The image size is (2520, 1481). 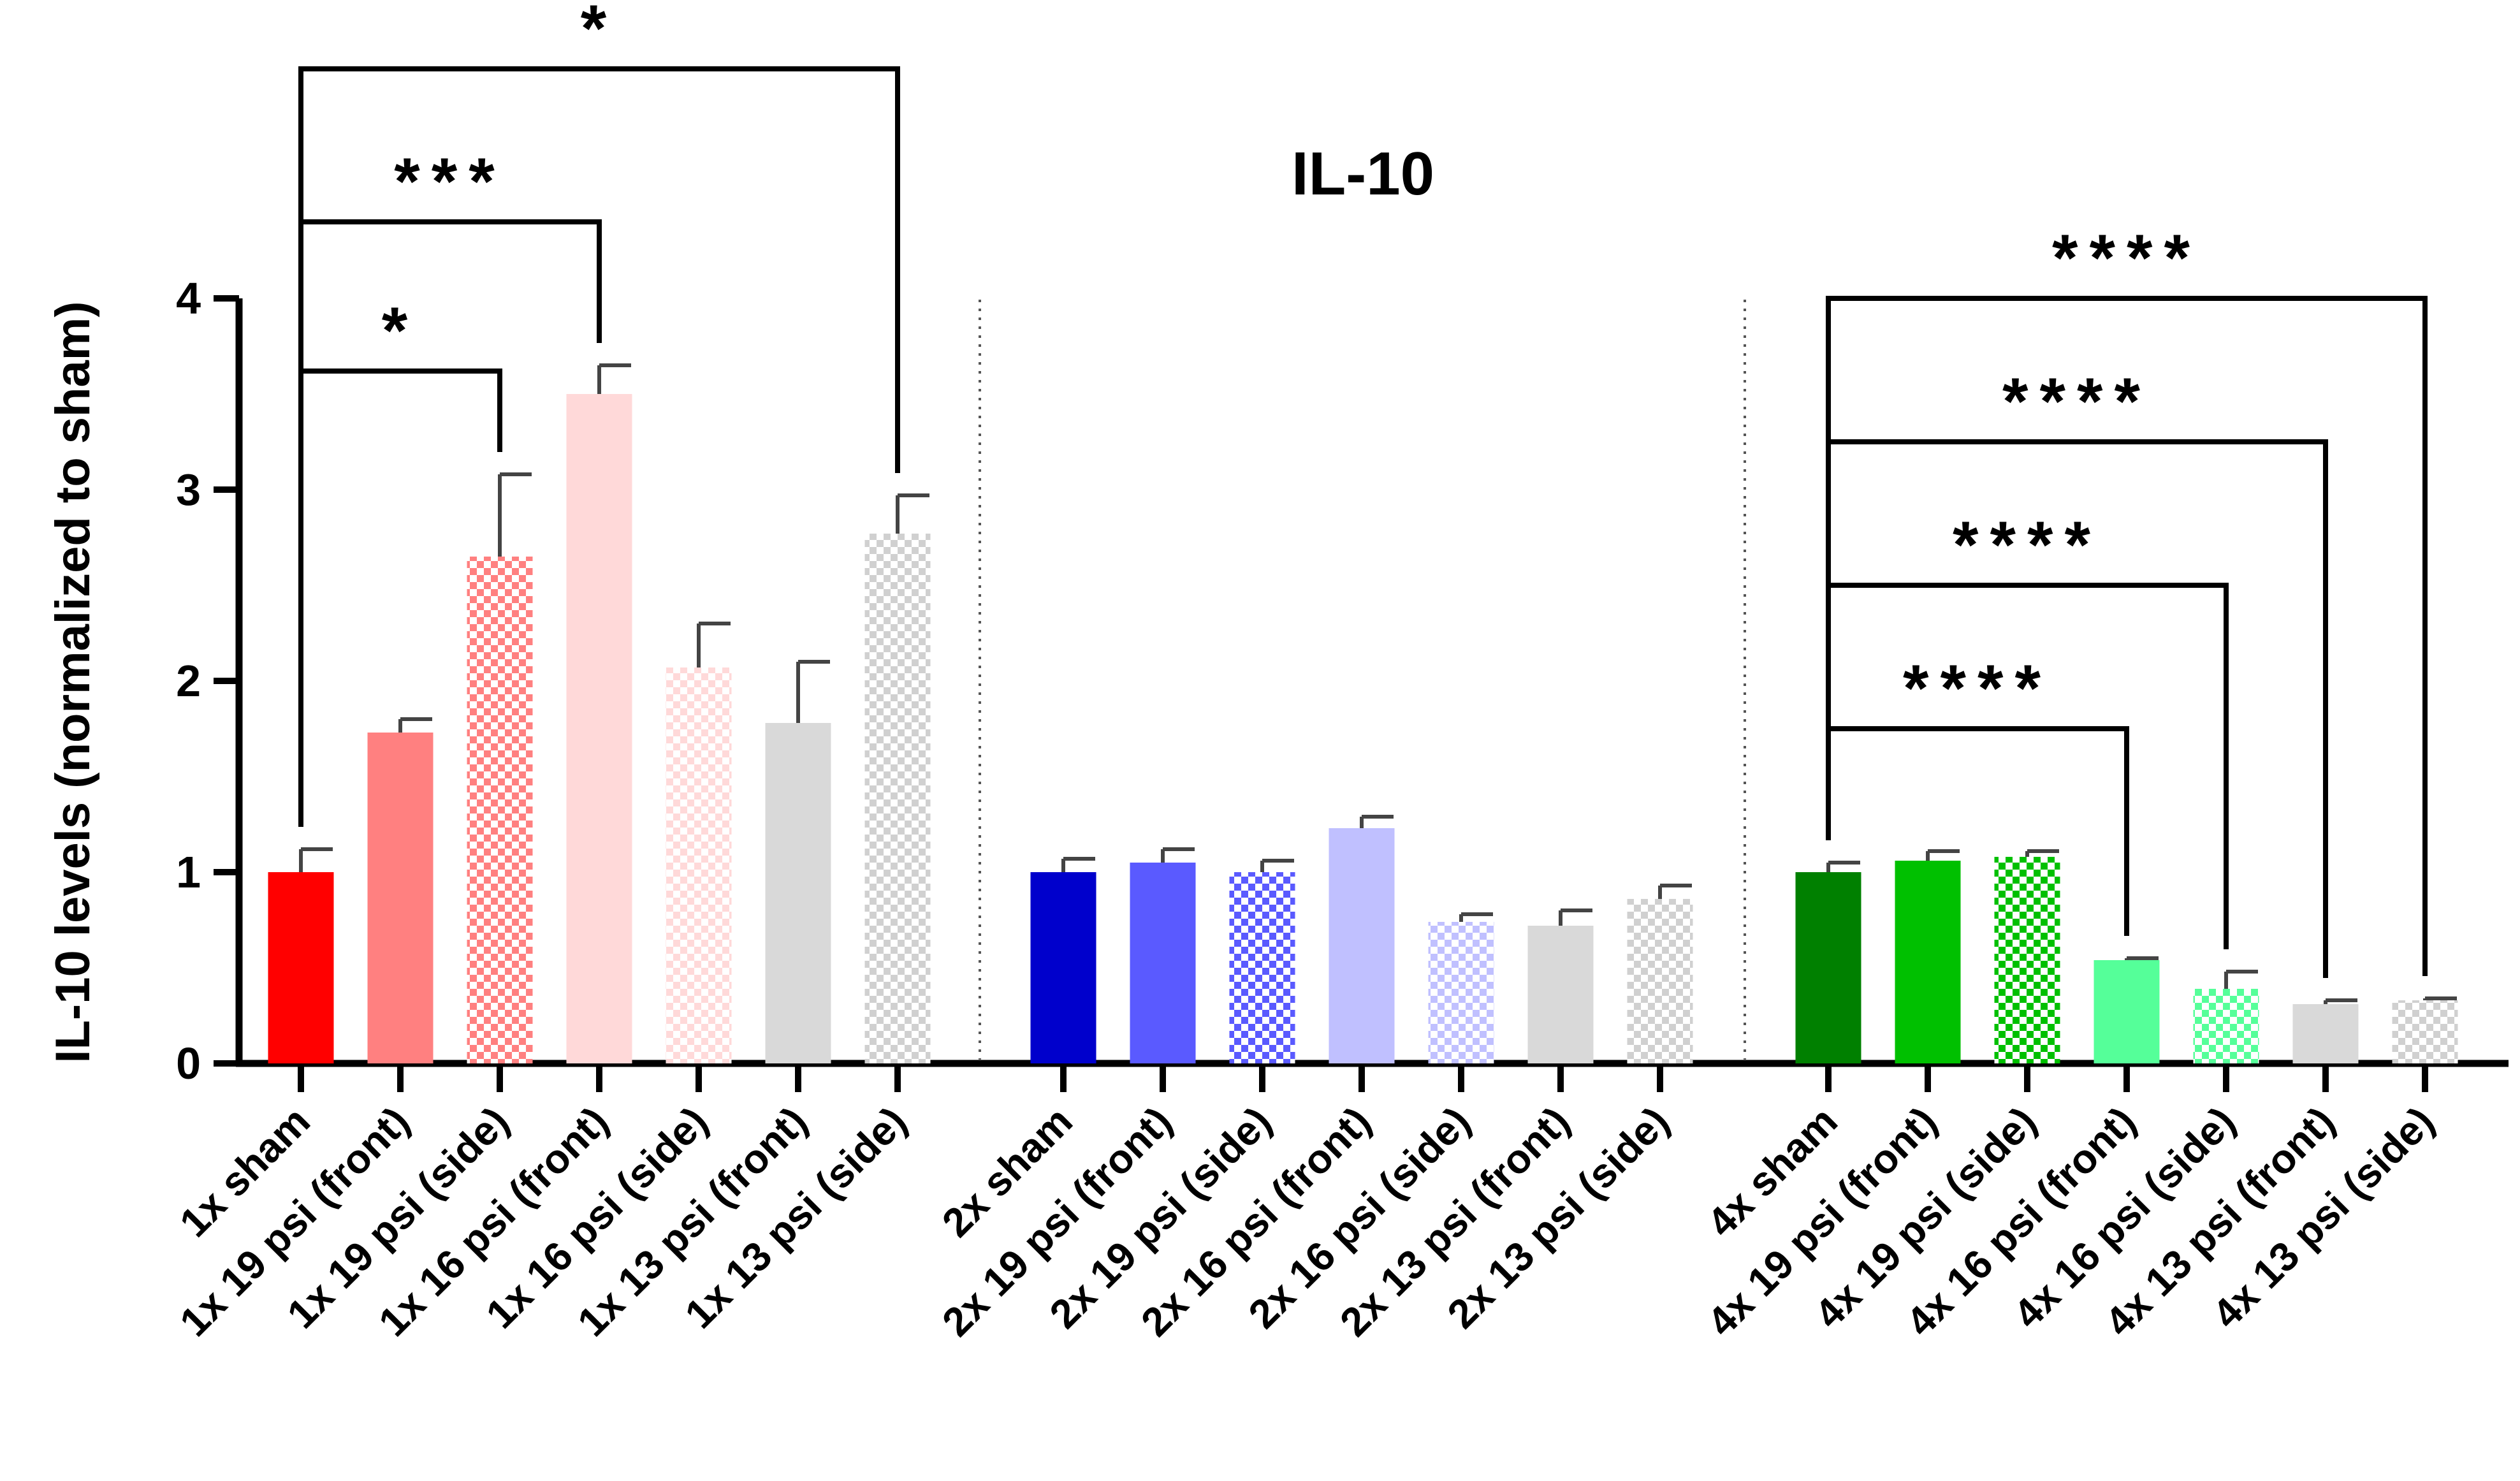 I want to click on y-tick-label: 1, so click(x=188, y=872).